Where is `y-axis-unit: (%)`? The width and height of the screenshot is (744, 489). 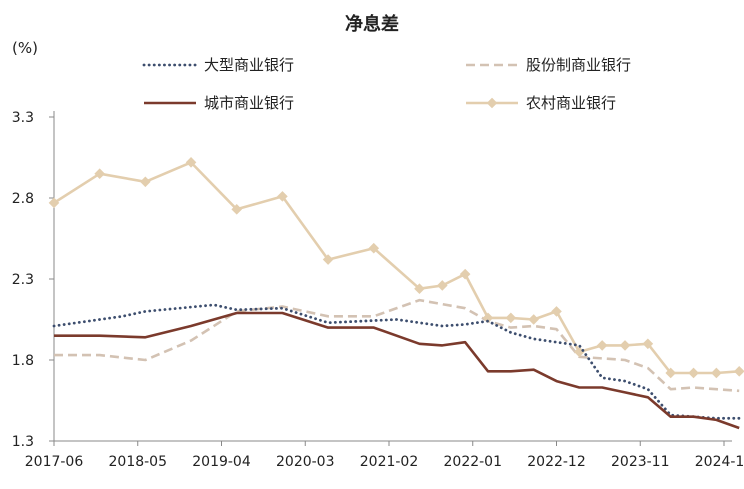
y-axis-unit: (%) is located at coordinates (25, 48).